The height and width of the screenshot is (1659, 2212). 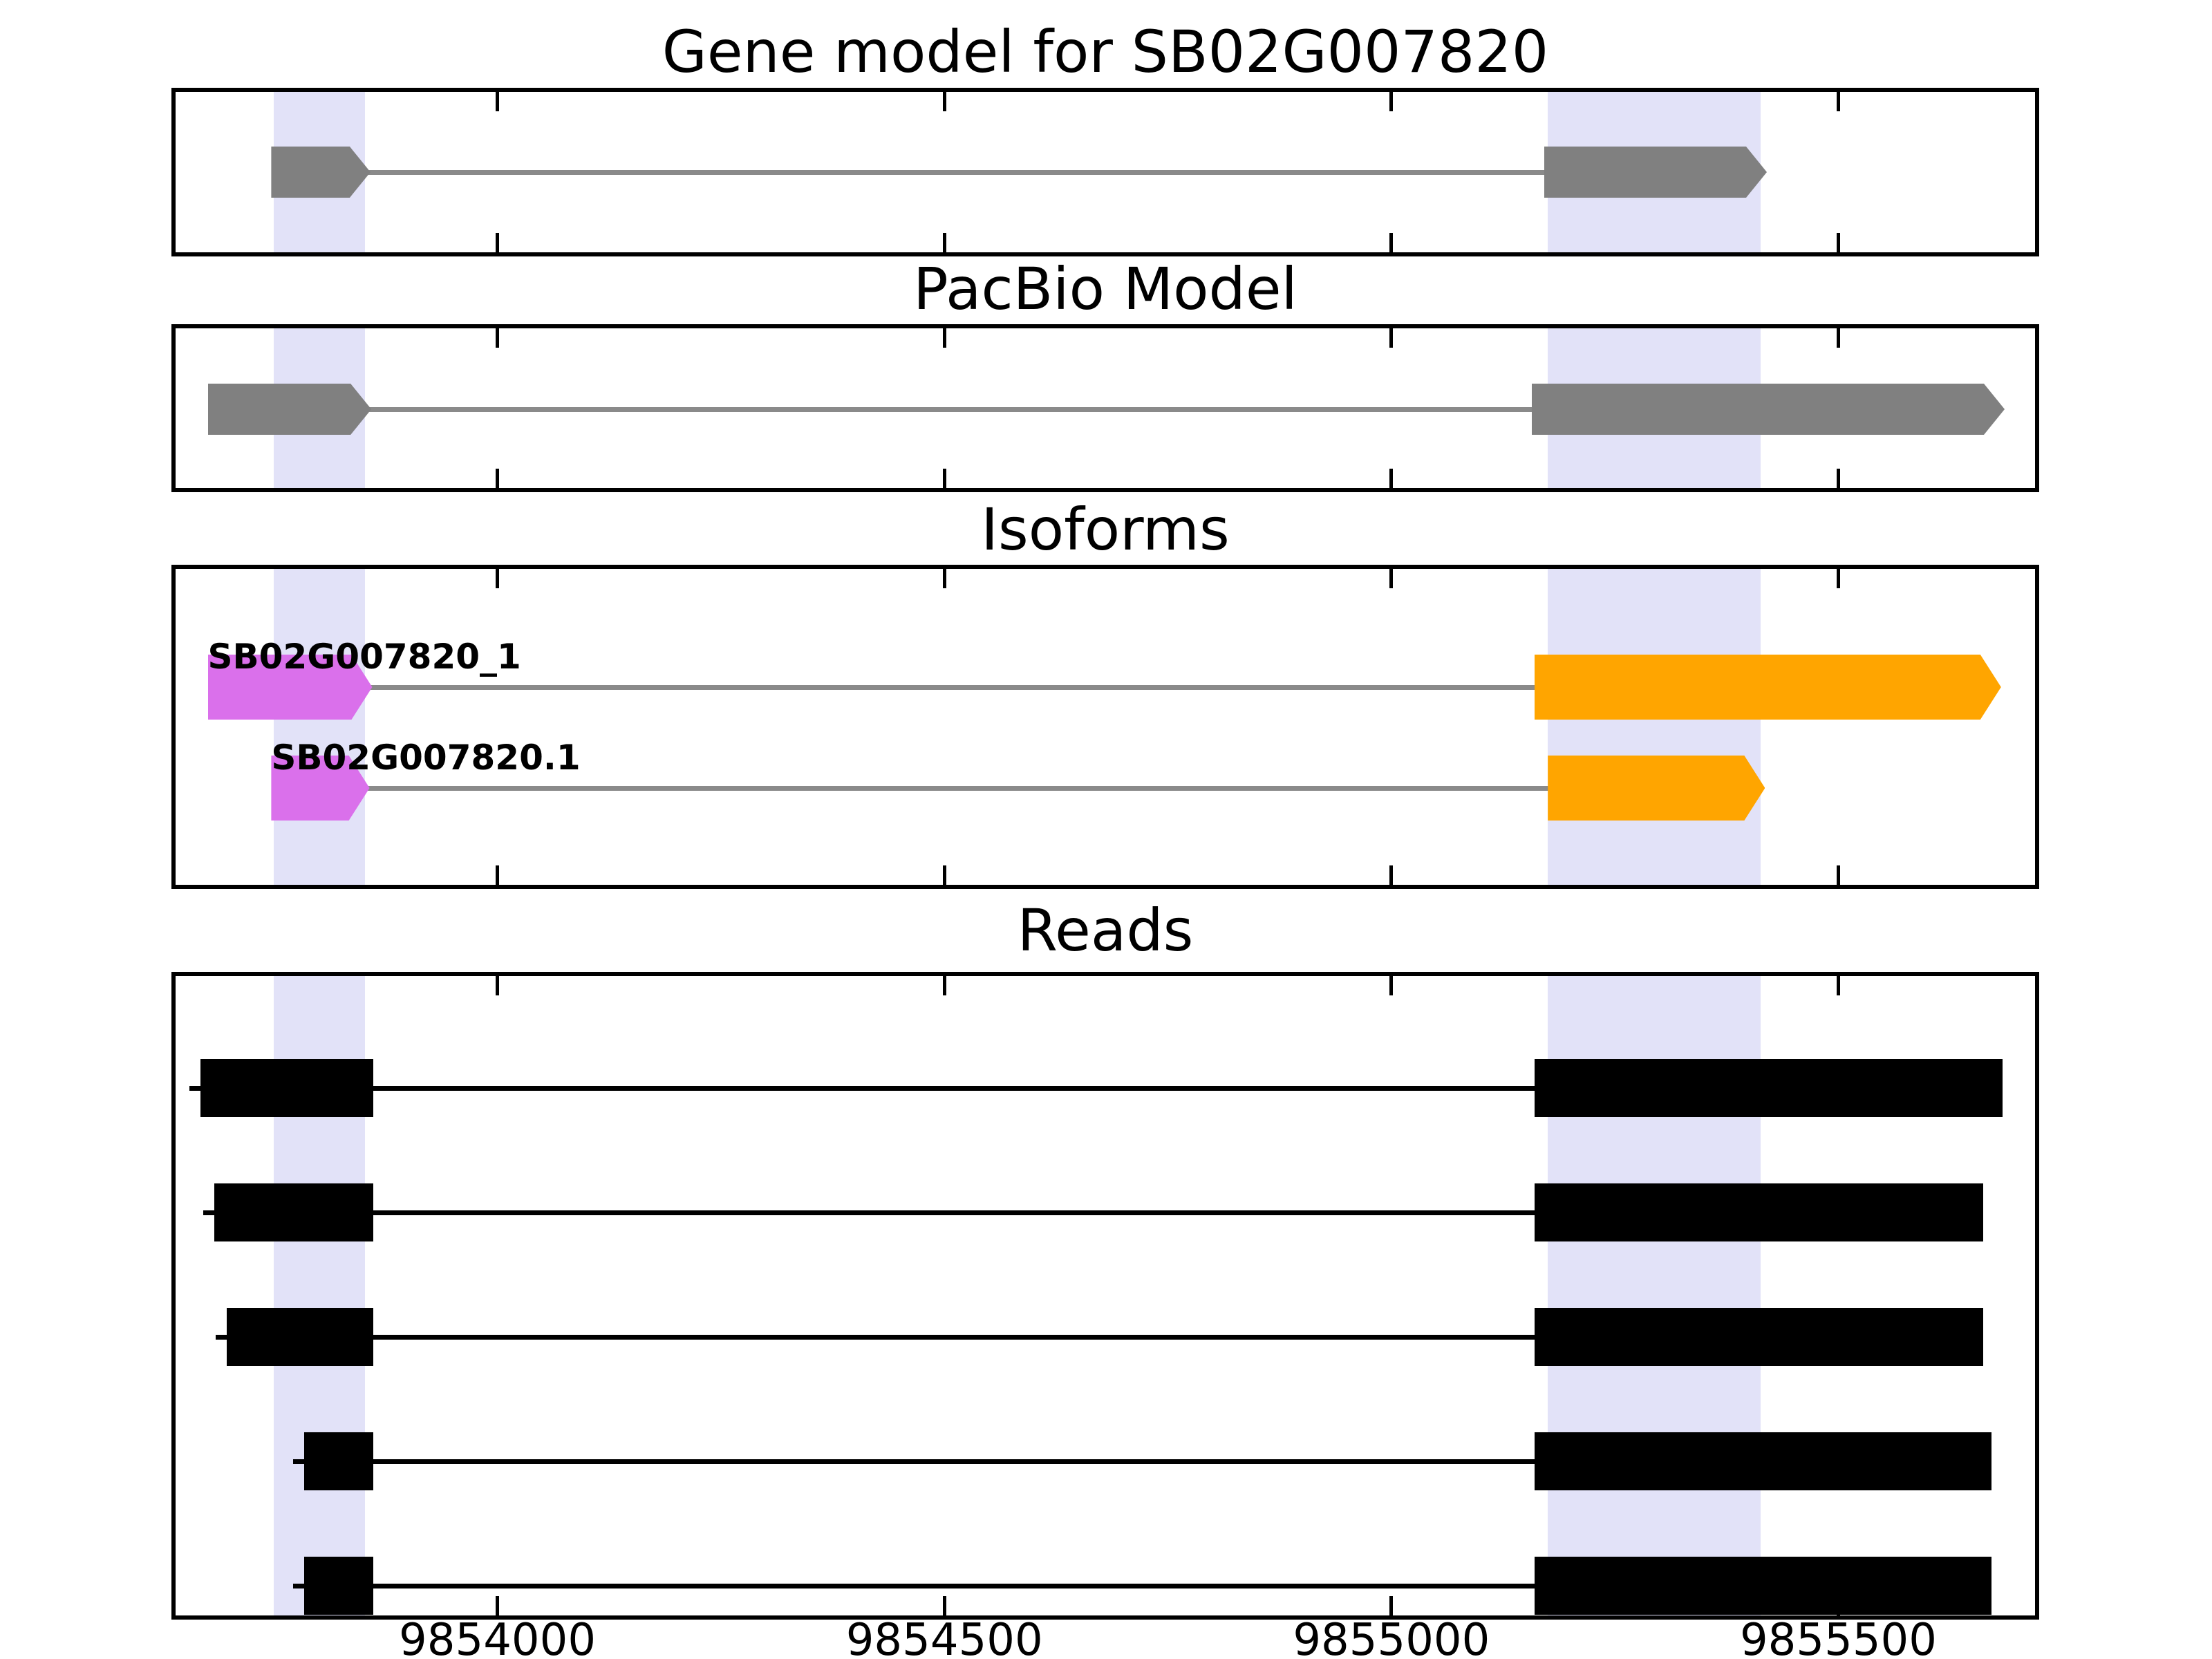 What do you see at coordinates (1105, 289) in the screenshot?
I see `panel-title-pacbio-model: PacBio Model` at bounding box center [1105, 289].